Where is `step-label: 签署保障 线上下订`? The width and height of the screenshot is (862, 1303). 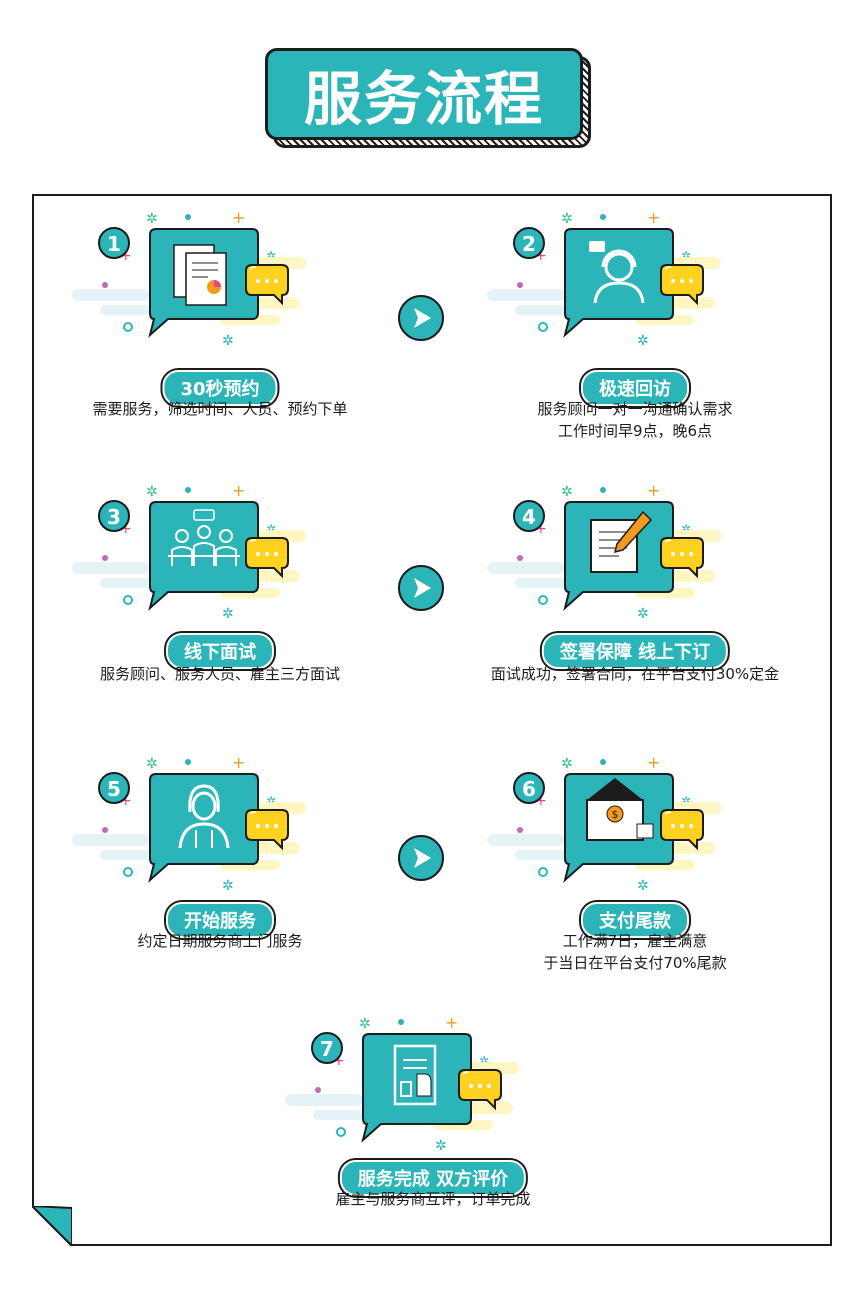
step-label: 签署保障 线上下订 is located at coordinates (635, 651).